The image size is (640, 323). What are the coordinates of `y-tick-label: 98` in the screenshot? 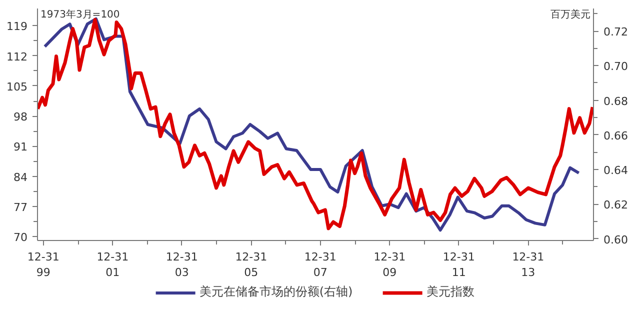 It's located at (21, 117).